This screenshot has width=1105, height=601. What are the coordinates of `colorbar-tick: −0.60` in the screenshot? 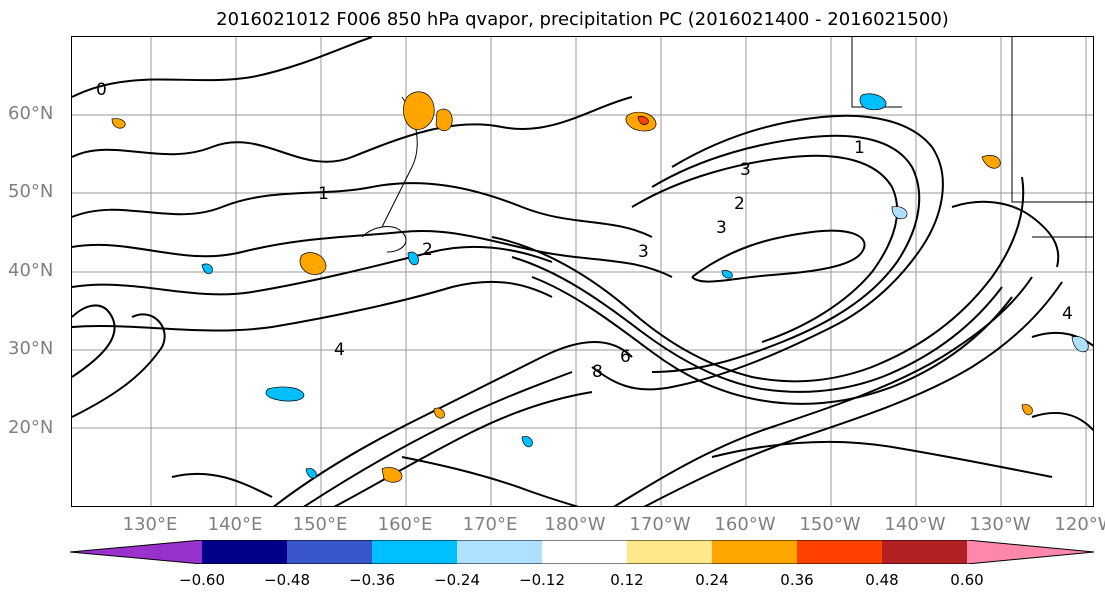 It's located at (202, 580).